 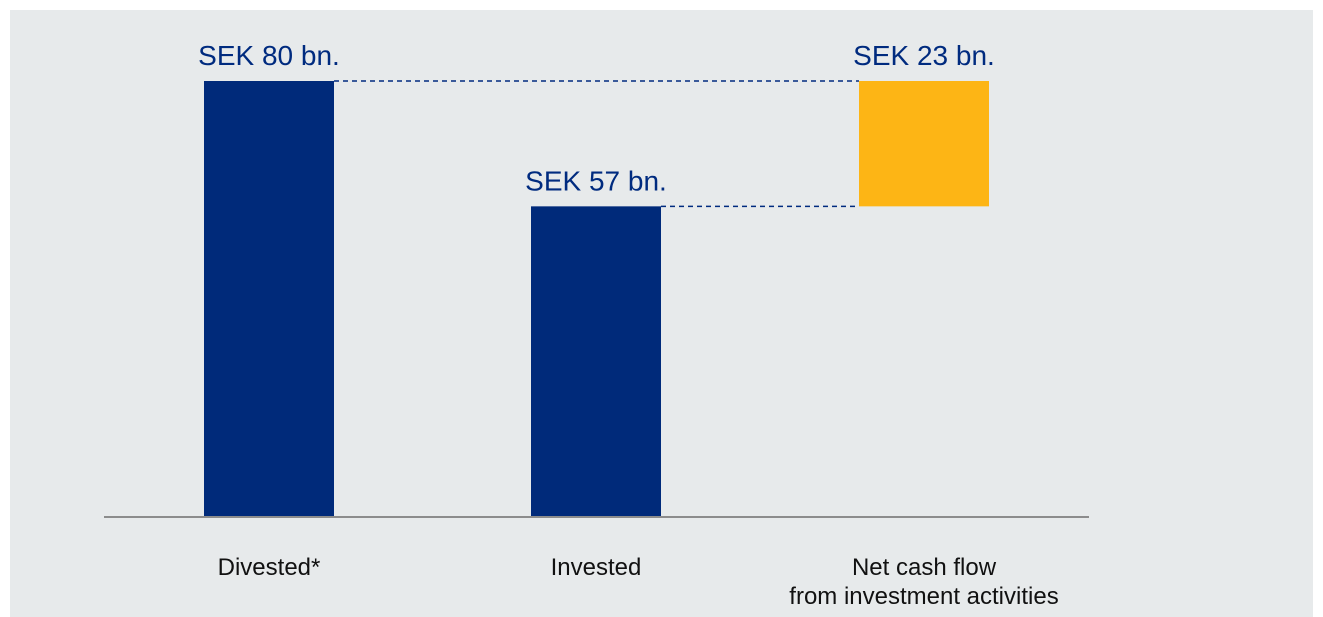 What do you see at coordinates (596, 180) in the screenshot?
I see `value-label: SEK 57 bn.` at bounding box center [596, 180].